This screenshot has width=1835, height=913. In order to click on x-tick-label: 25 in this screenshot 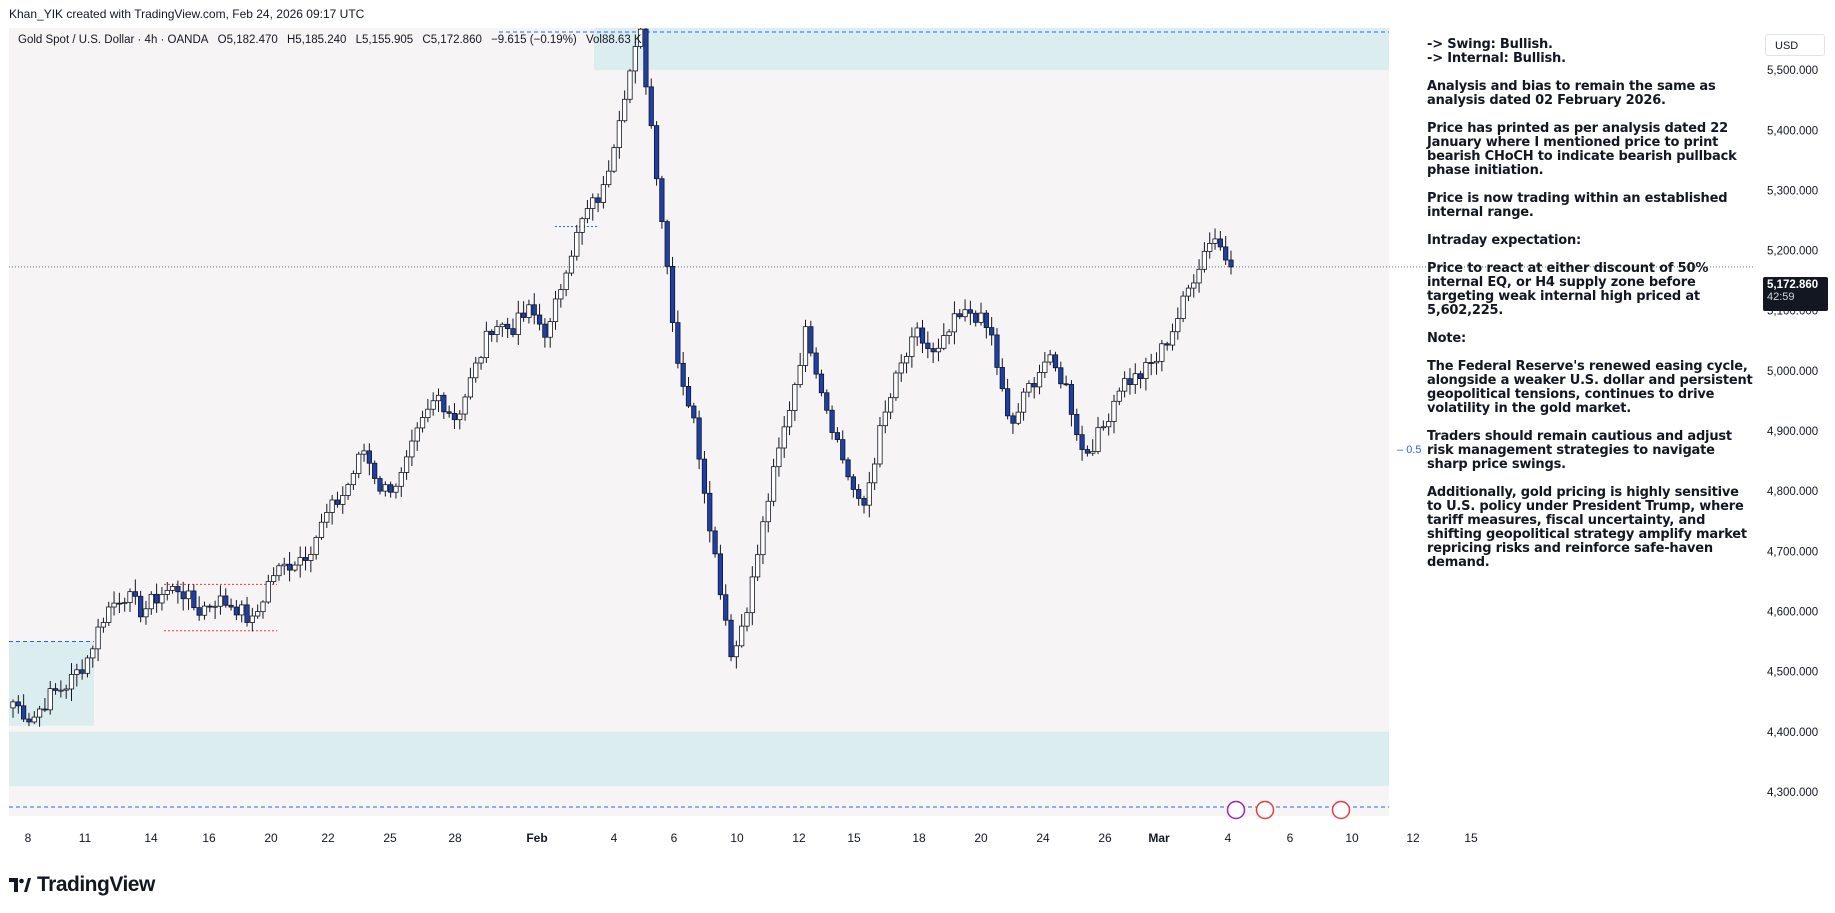, I will do `click(390, 838)`.